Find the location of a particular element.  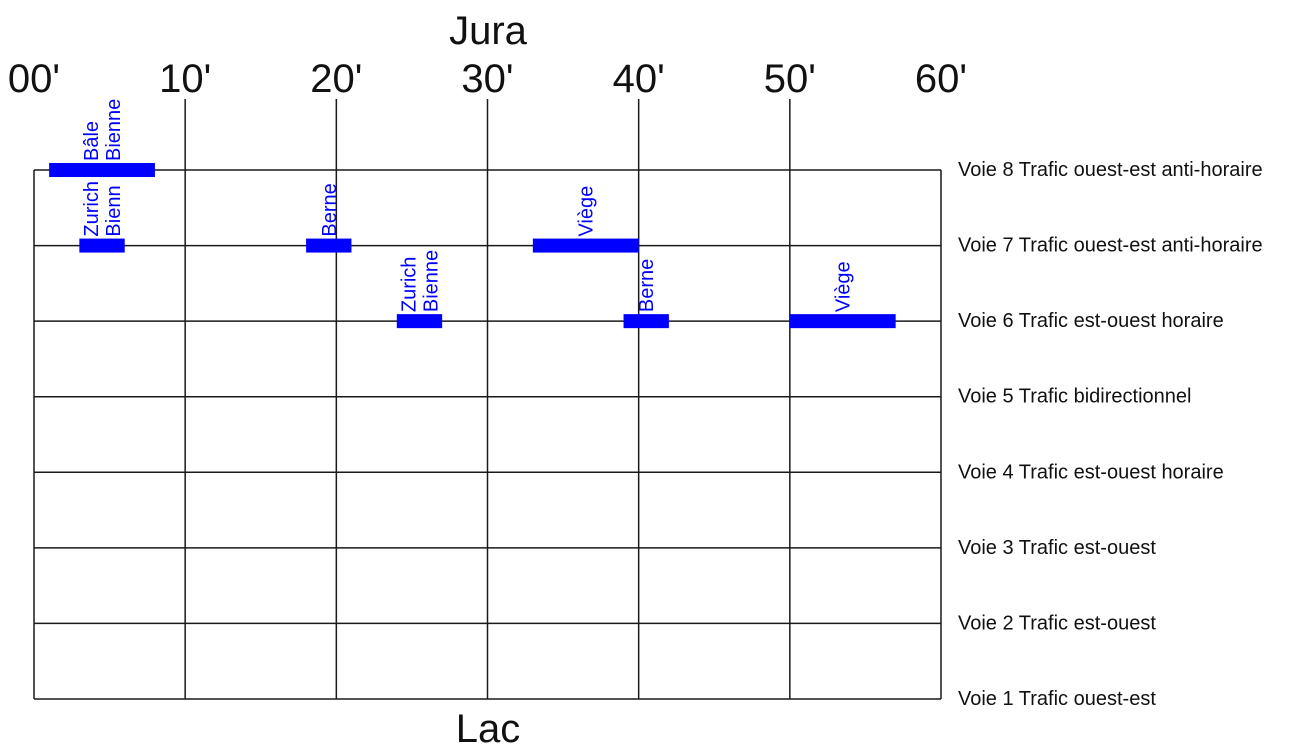

minute-tick-label: 50' is located at coordinates (790, 79).